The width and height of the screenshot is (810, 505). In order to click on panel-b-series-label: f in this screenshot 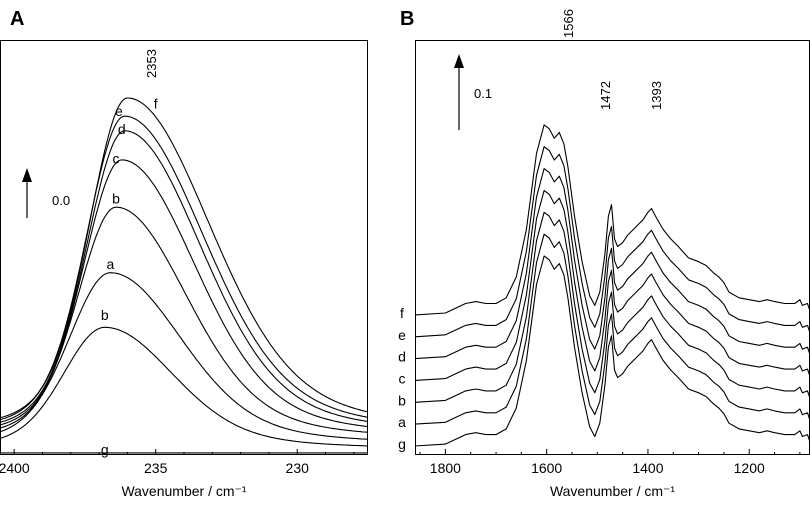, I will do `click(402, 313)`.